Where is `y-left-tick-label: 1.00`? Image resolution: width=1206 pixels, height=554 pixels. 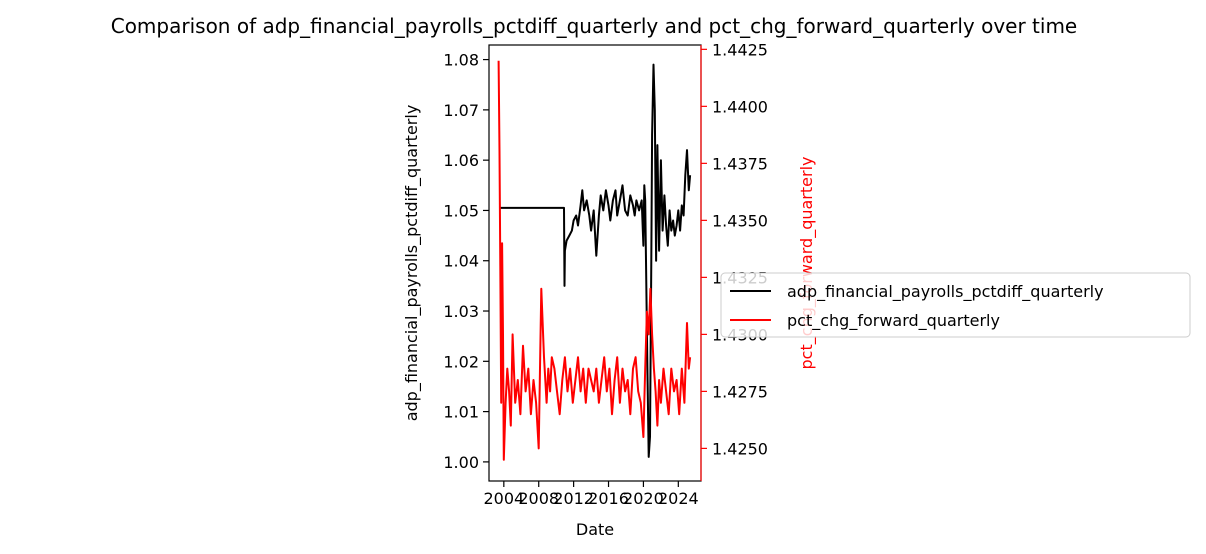
y-left-tick-label: 1.00 is located at coordinates (461, 462).